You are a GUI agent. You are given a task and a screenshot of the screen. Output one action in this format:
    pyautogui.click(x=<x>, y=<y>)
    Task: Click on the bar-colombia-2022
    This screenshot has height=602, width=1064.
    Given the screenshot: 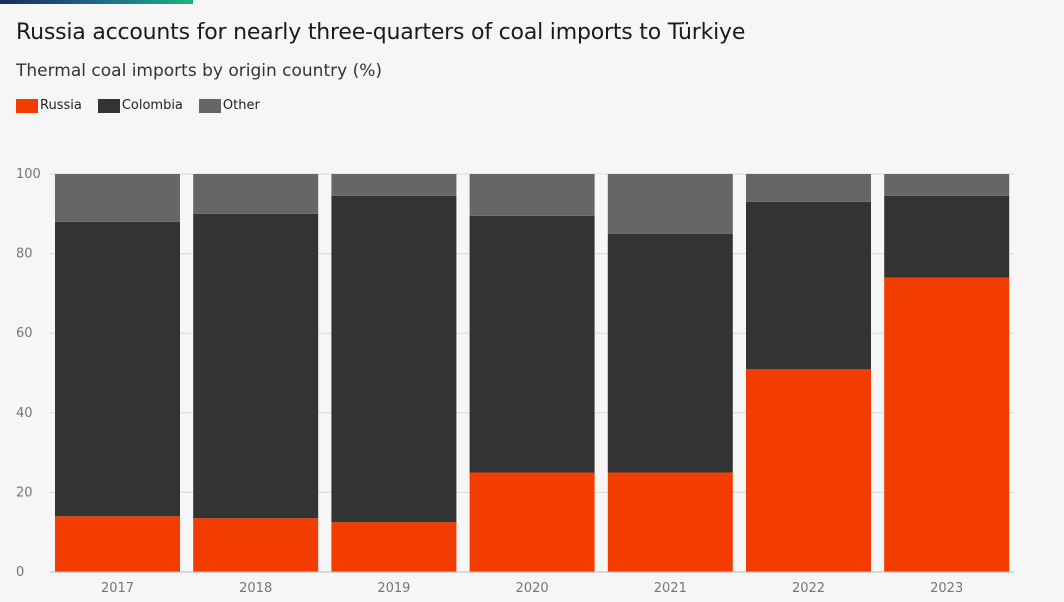 What is the action you would take?
    pyautogui.click(x=808, y=285)
    